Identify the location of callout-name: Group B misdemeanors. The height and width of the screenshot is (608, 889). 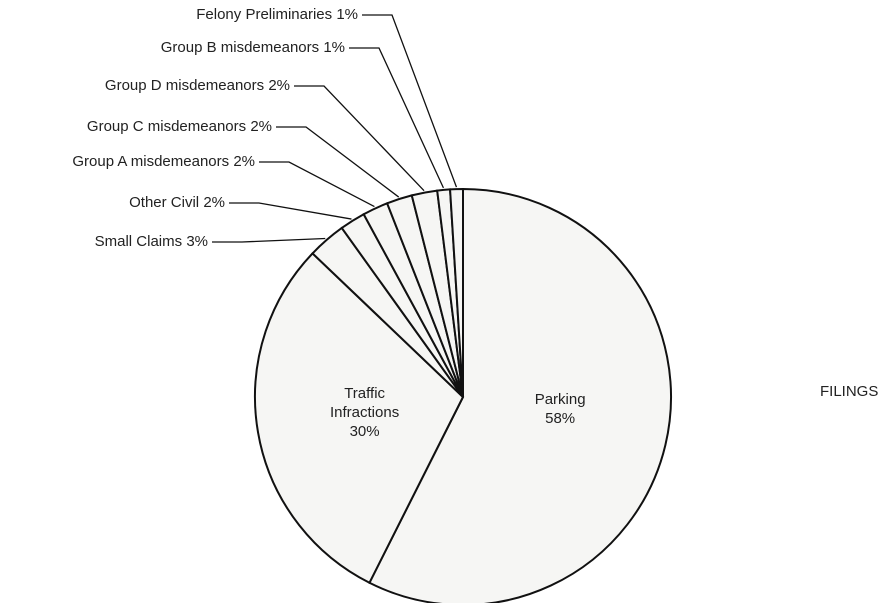
(240, 47).